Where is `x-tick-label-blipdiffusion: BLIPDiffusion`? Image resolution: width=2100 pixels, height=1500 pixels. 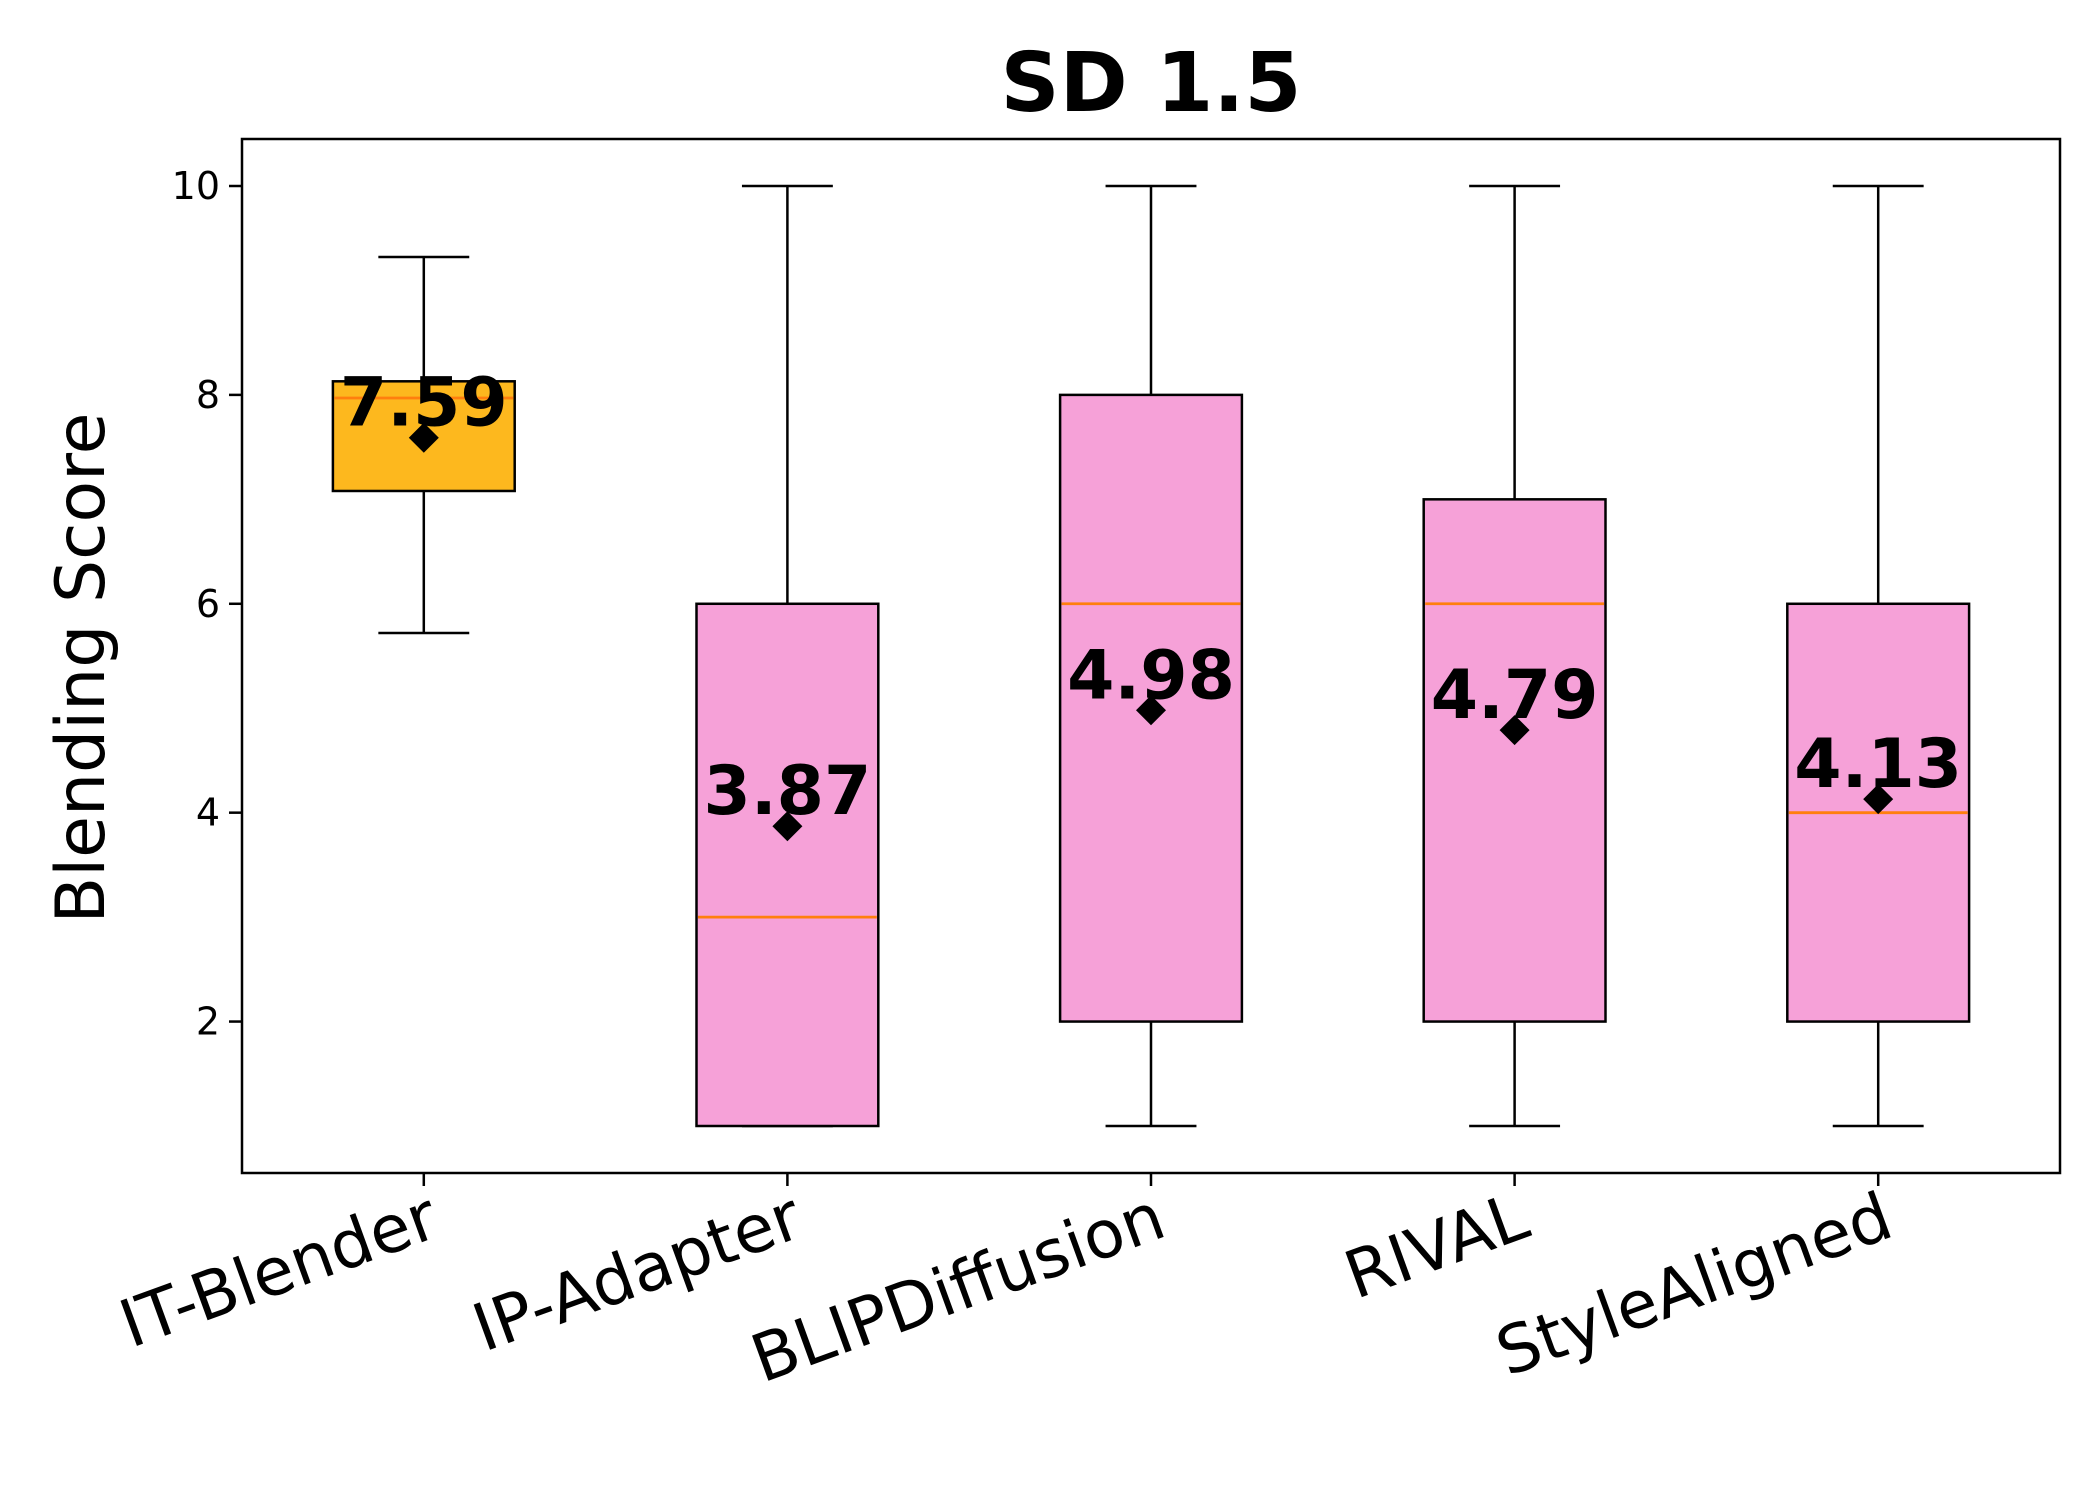
x-tick-label-blipdiffusion: BLIPDiffusion is located at coordinates (958, 1288).